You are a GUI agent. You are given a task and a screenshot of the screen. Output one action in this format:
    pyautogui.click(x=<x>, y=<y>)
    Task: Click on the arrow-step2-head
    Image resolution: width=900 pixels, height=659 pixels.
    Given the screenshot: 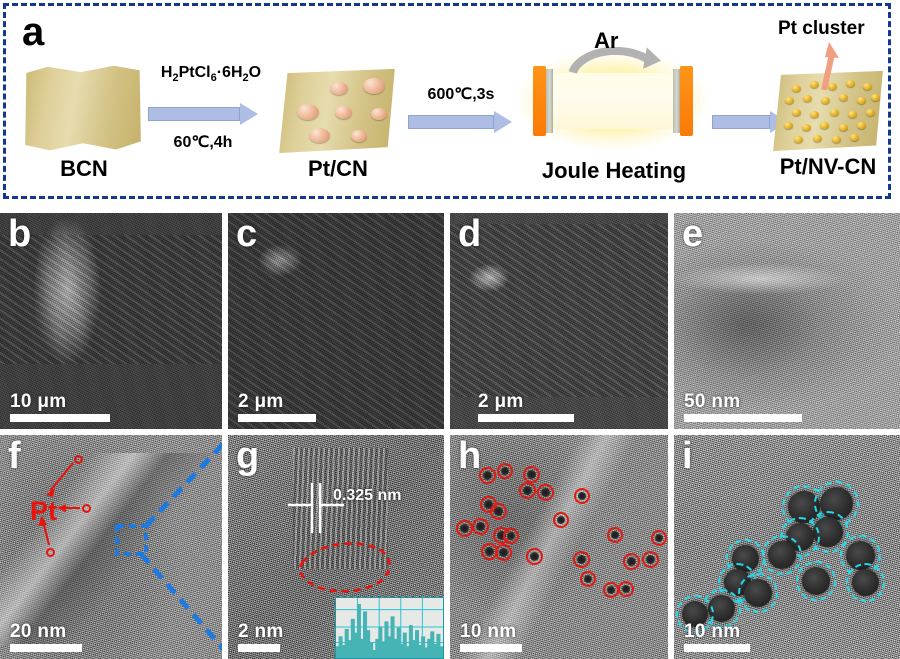 What is the action you would take?
    pyautogui.click(x=503, y=122)
    